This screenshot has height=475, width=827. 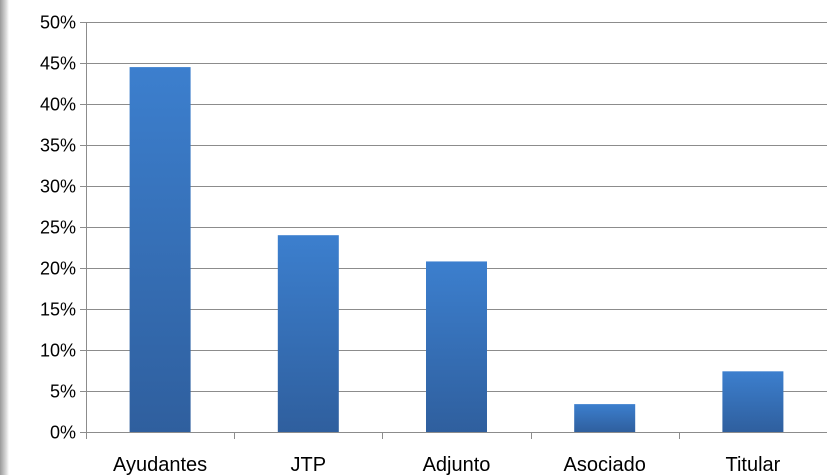 What do you see at coordinates (605, 464) in the screenshot?
I see `x-category-label: Asociado` at bounding box center [605, 464].